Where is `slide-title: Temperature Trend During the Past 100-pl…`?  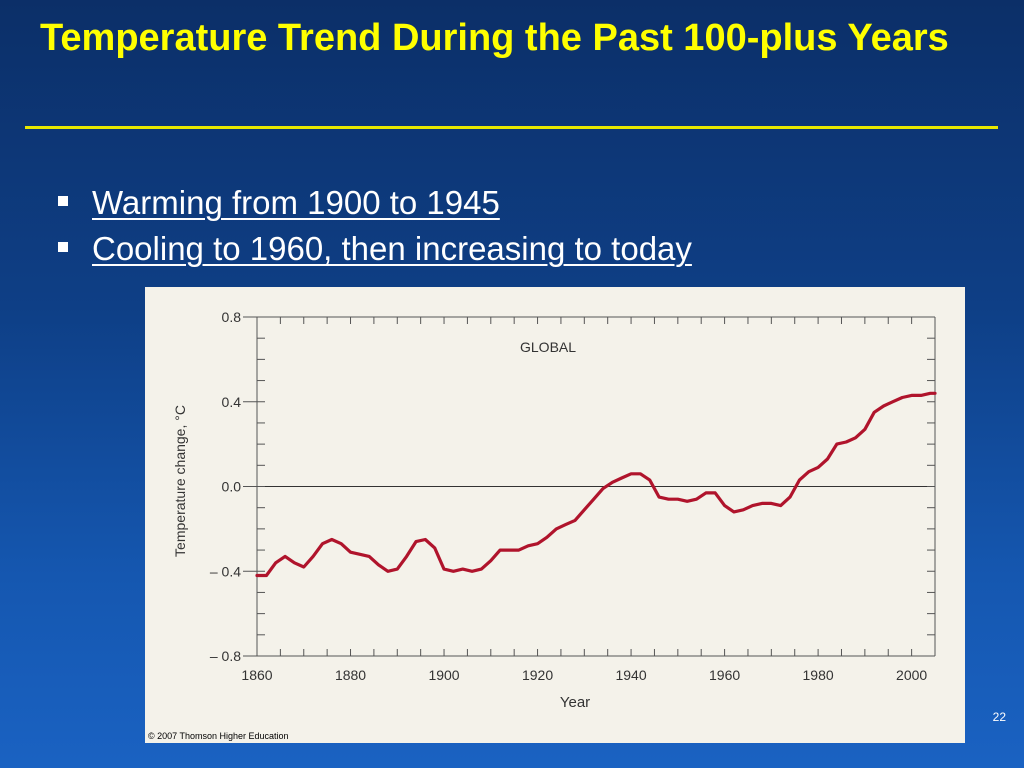
slide-title: Temperature Trend During the Past 100-pl… is located at coordinates (494, 38).